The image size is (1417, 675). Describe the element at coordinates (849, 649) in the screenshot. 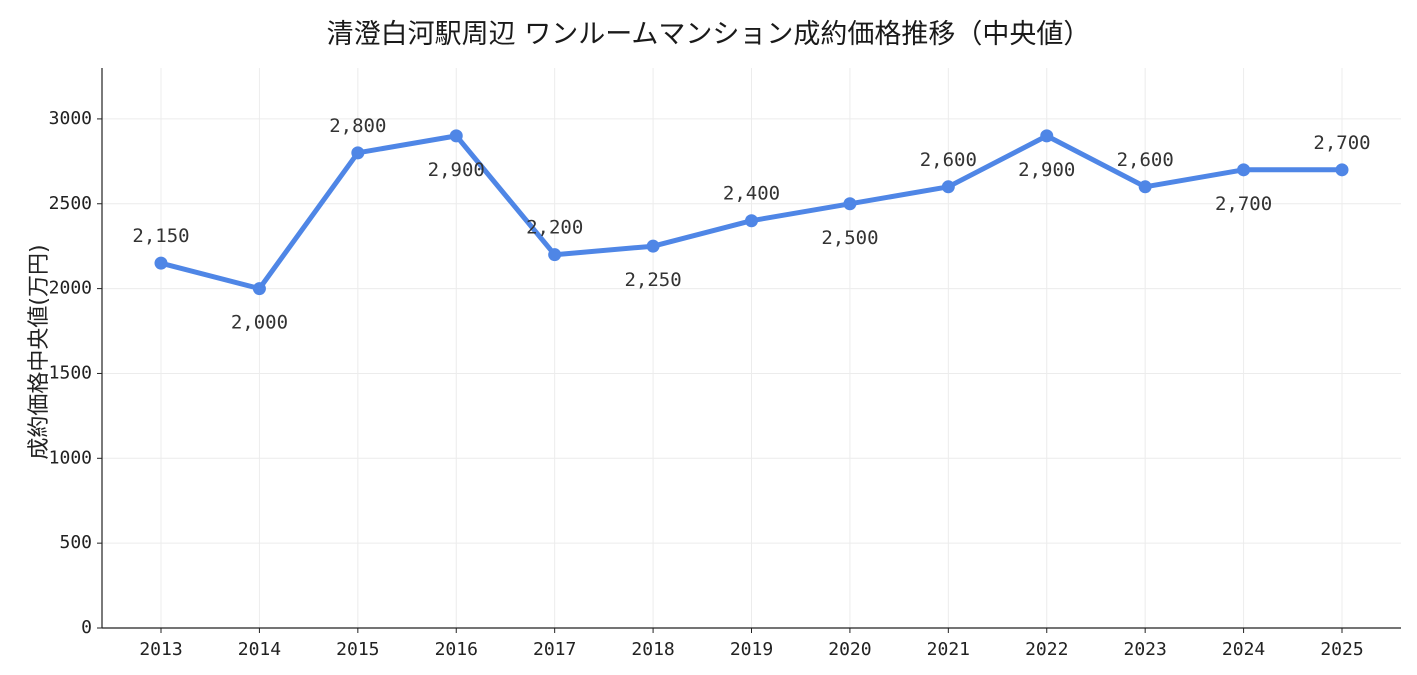

I see `x-tick-label: 2020` at that location.